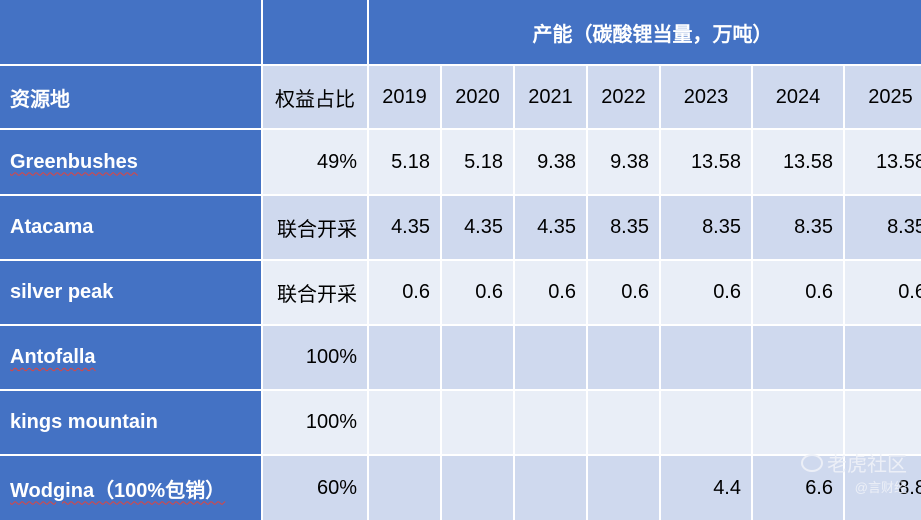 Image resolution: width=921 pixels, height=520 pixels. Describe the element at coordinates (130, 97) in the screenshot. I see `resource-column-header: 资源地` at that location.